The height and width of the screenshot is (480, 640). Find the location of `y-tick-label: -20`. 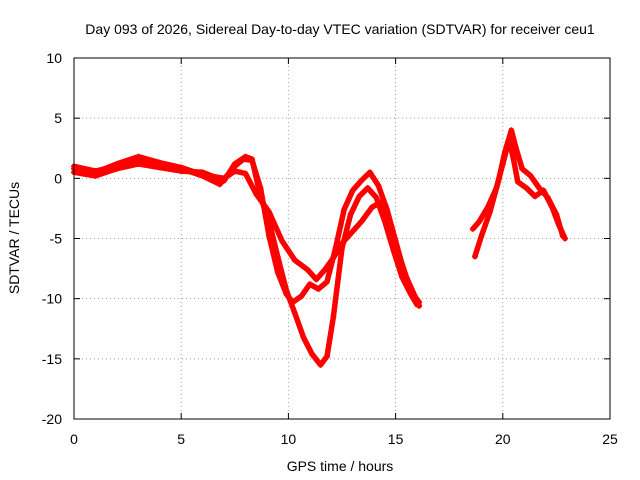

y-tick-label: -20 is located at coordinates (52, 419).